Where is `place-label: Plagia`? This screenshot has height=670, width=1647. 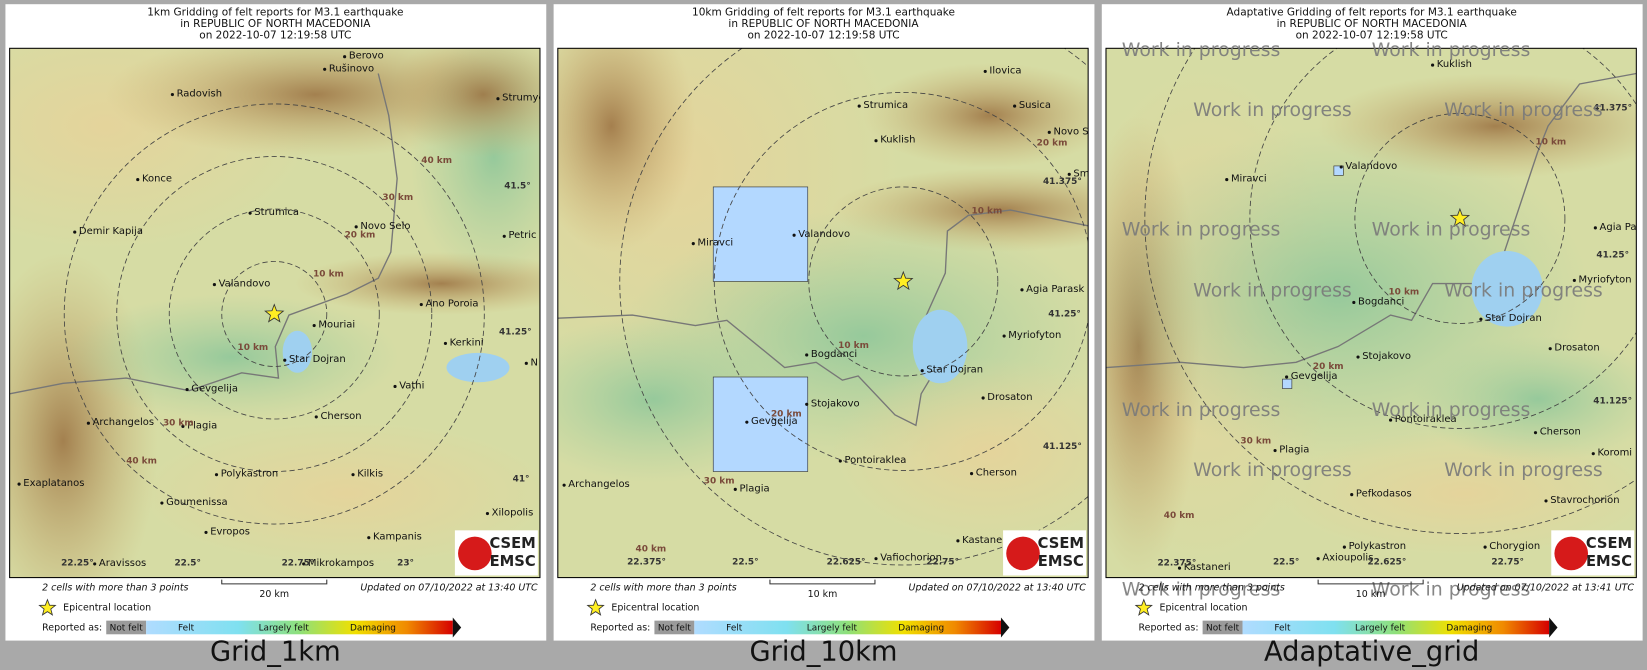
place-label: Plagia is located at coordinates (202, 425).